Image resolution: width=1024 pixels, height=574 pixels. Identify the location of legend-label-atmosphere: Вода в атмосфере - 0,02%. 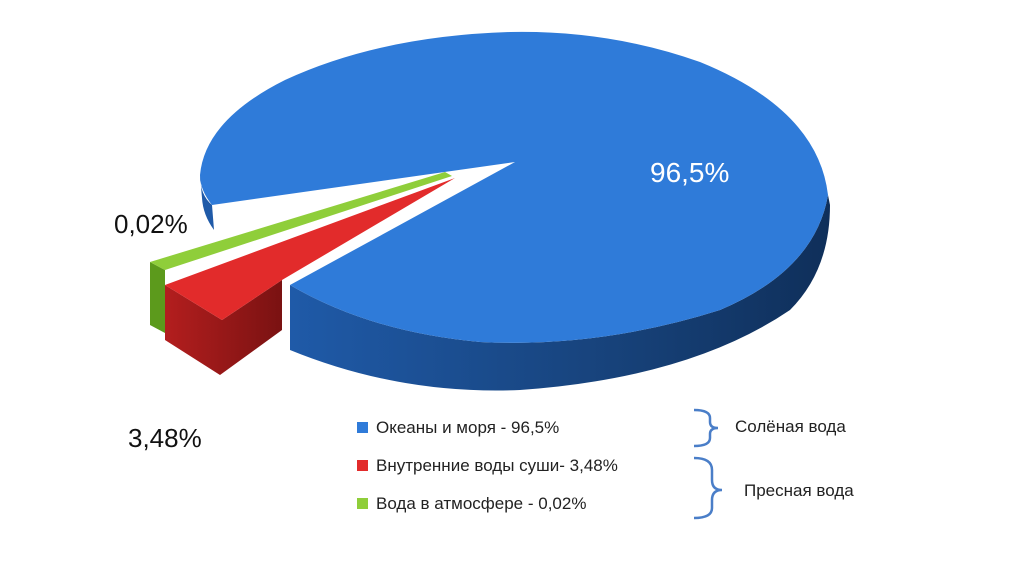
(481, 503).